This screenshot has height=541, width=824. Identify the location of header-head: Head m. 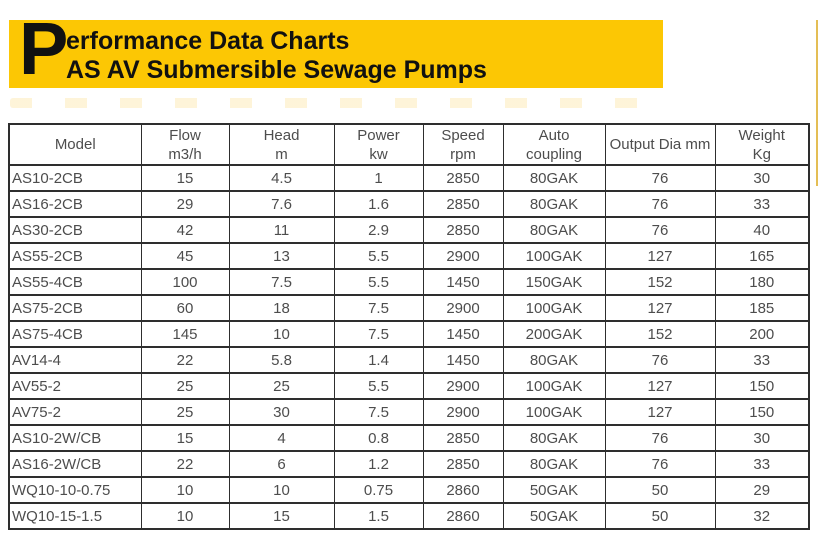
(281, 144).